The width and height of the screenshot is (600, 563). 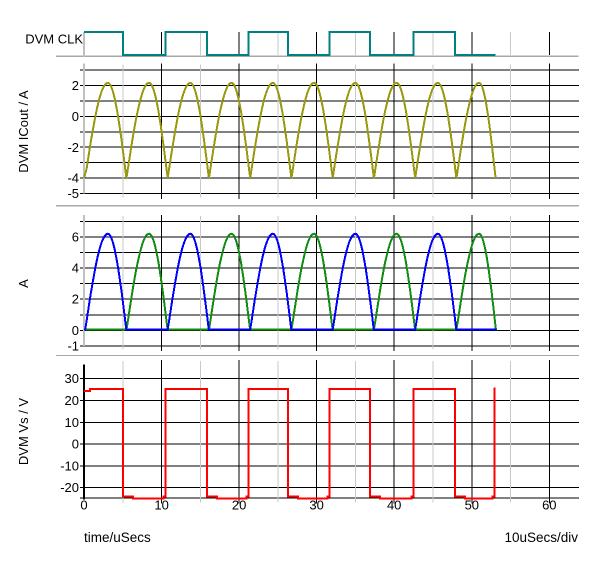 I want to click on svg-text: DVM ICout / A, so click(x=23, y=131).